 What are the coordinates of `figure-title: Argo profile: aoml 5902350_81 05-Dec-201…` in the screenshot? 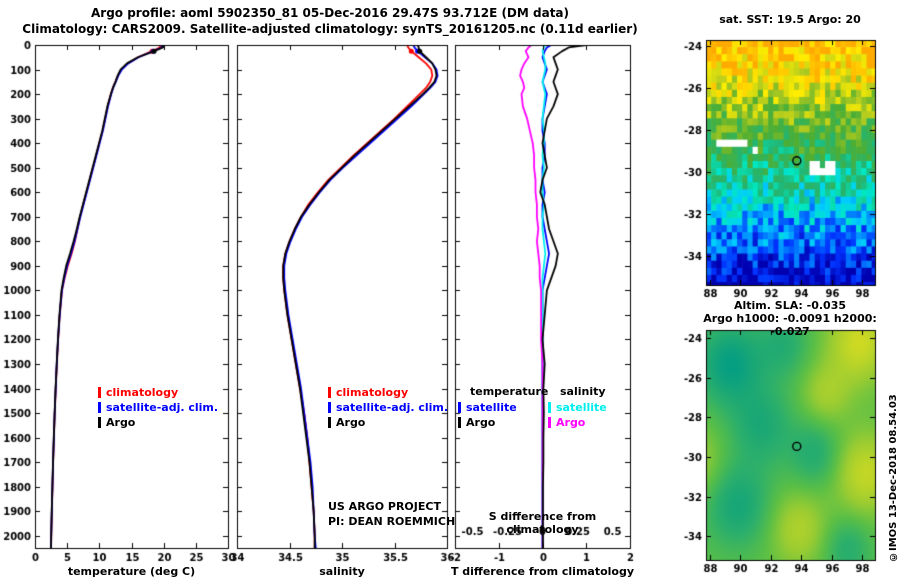 It's located at (330, 13).